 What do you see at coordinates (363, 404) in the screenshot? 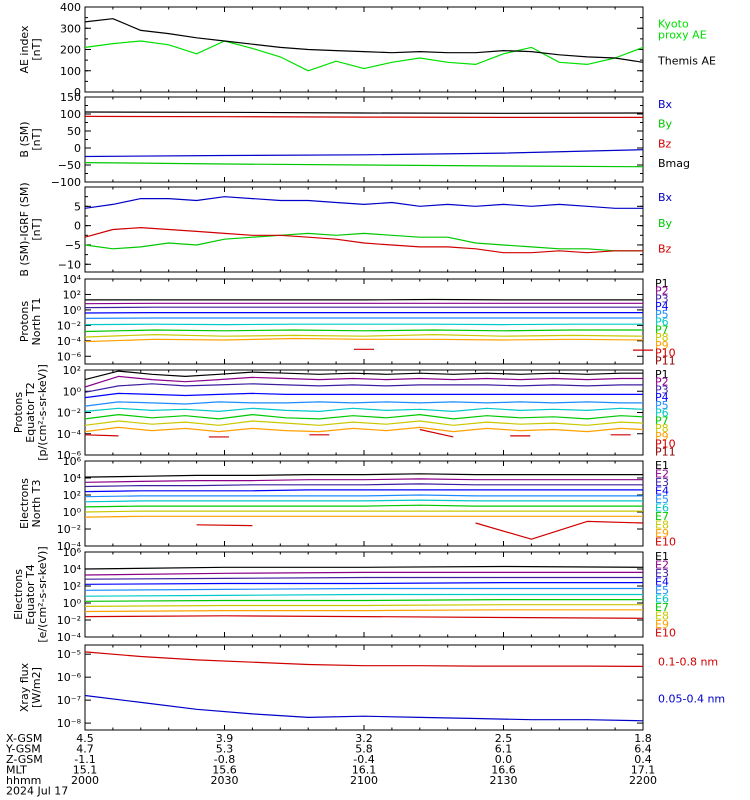
I see `series-line-P5` at bounding box center [363, 404].